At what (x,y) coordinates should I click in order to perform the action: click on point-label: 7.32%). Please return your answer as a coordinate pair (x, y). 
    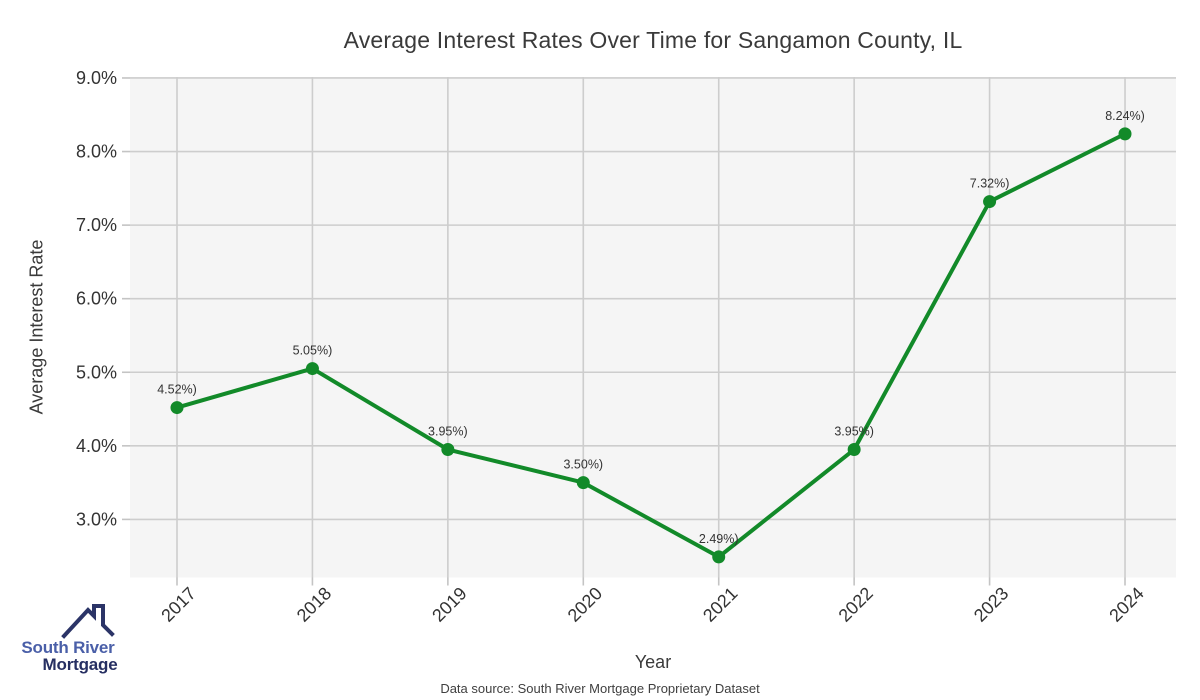
    Looking at the image, I should click on (990, 184).